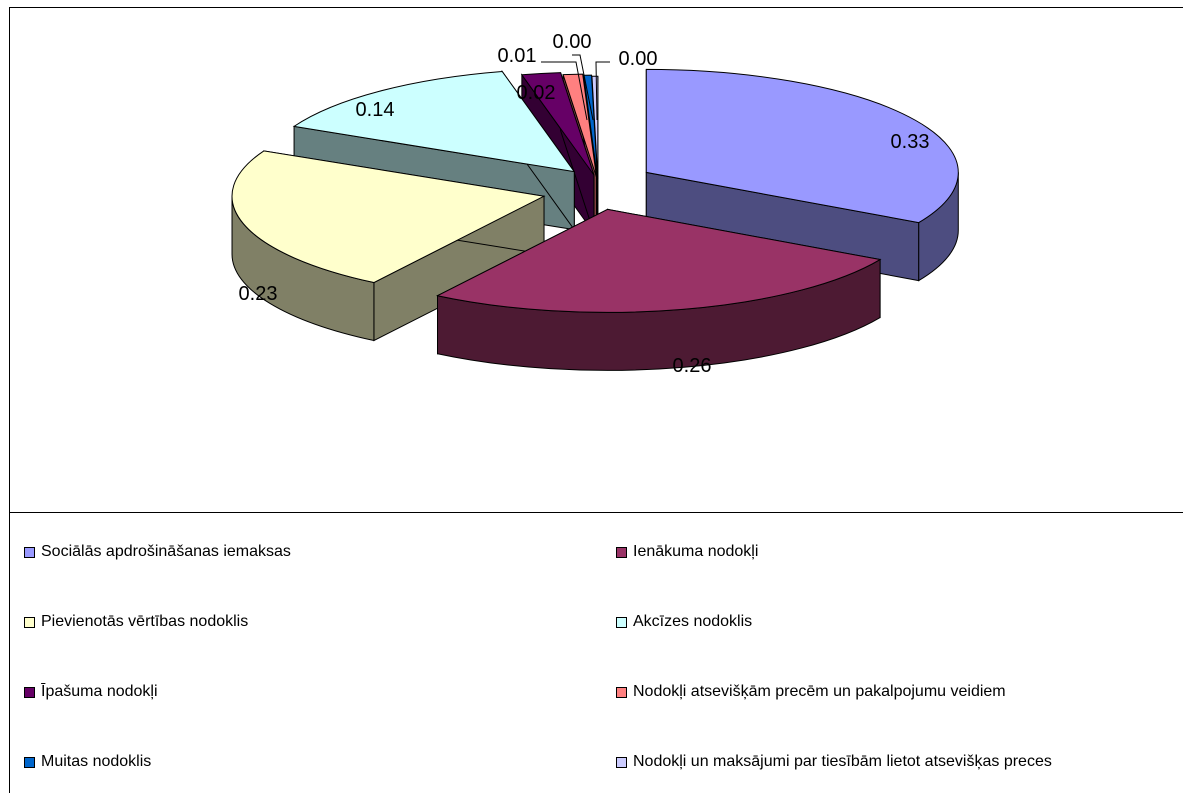 This screenshot has width=1183, height=793. I want to click on legend-item-7: Muitas nodoklis, so click(87, 762).